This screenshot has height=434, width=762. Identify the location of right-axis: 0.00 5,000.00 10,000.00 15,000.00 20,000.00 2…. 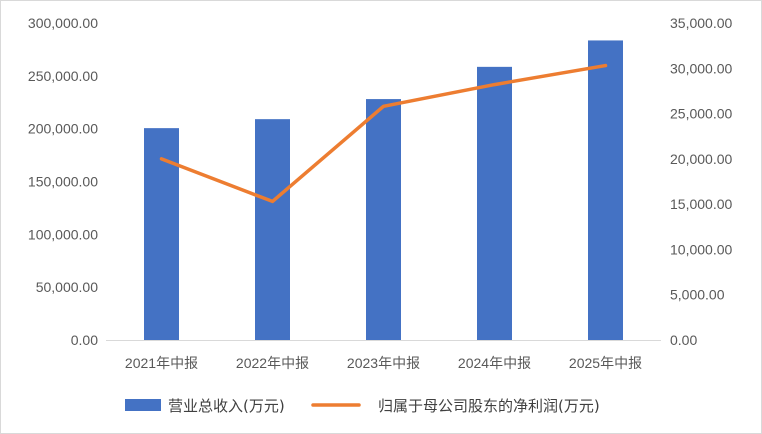
(701, 181).